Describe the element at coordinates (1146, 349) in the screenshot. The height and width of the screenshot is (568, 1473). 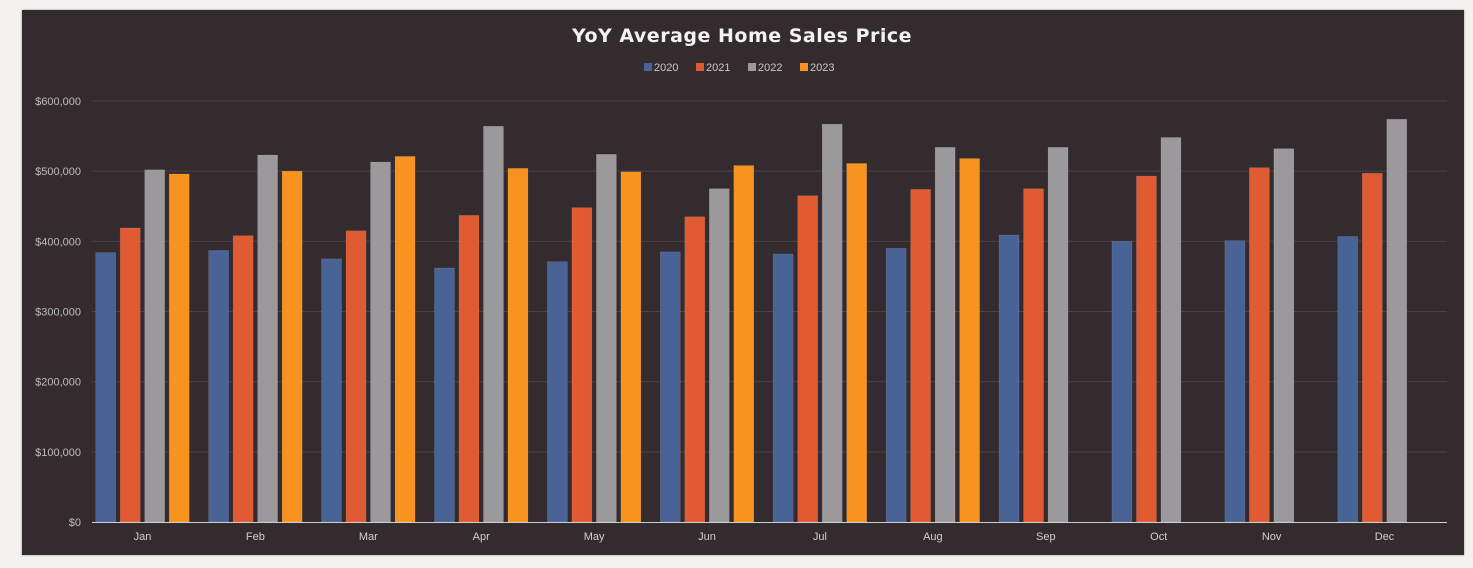
I see `bar-2021-oct` at that location.